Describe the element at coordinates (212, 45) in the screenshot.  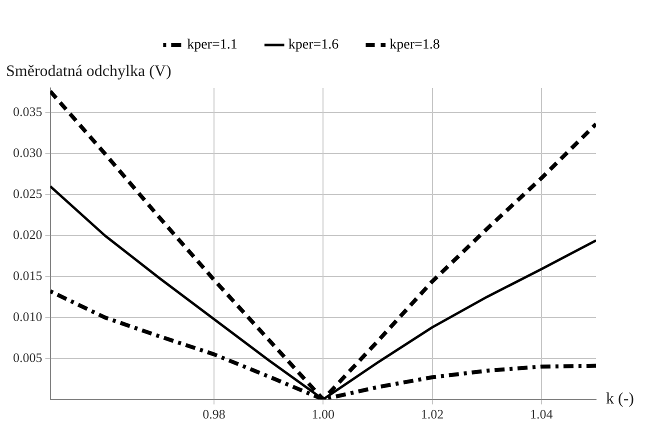
I see `legend-label: kper=1.1` at that location.